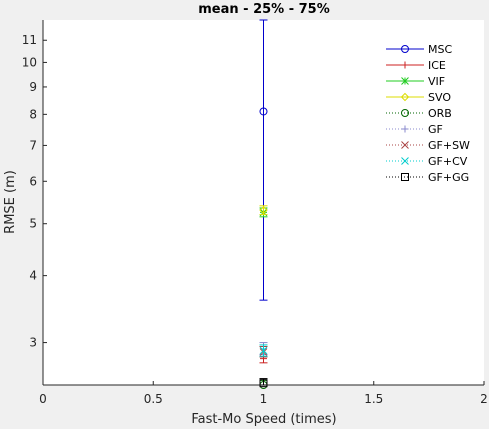 This screenshot has width=489, height=429. What do you see at coordinates (449, 145) in the screenshot?
I see `legend-label-gf-sw: GF+SW` at bounding box center [449, 145].